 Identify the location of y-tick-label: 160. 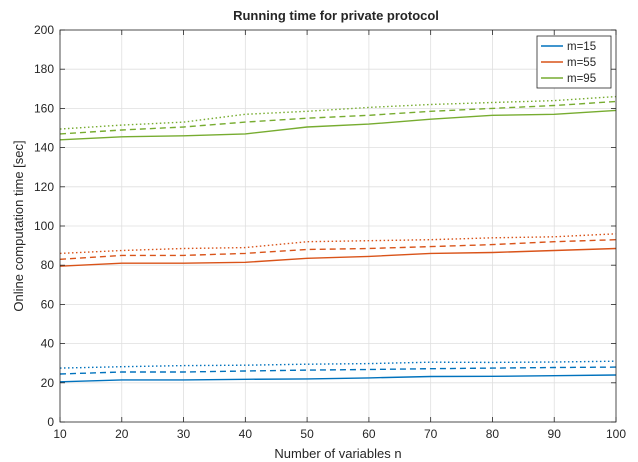
(44, 108).